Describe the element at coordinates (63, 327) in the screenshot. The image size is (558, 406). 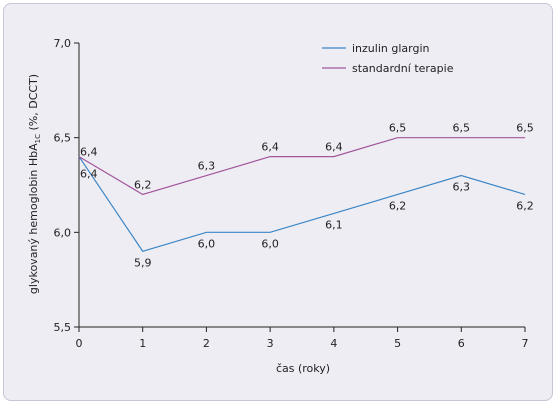
I see `y-tick-label: 5,5` at that location.